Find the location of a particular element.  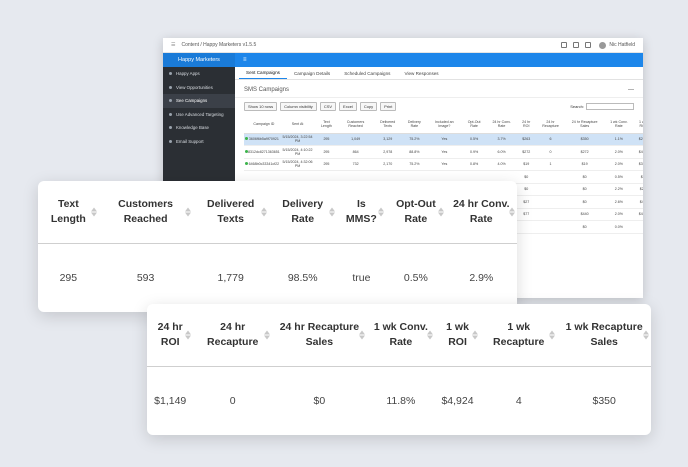

toolbar-button: Column visibility is located at coordinates (298, 106).